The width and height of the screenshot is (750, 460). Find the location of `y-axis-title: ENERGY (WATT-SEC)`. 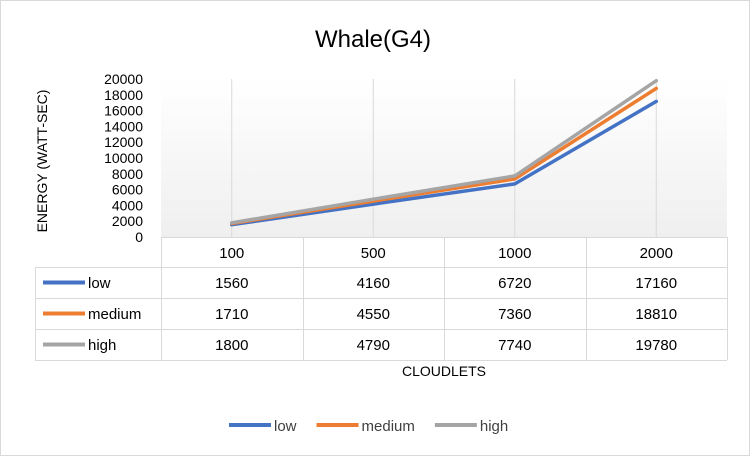

y-axis-title: ENERGY (WATT-SEC) is located at coordinates (42, 161).